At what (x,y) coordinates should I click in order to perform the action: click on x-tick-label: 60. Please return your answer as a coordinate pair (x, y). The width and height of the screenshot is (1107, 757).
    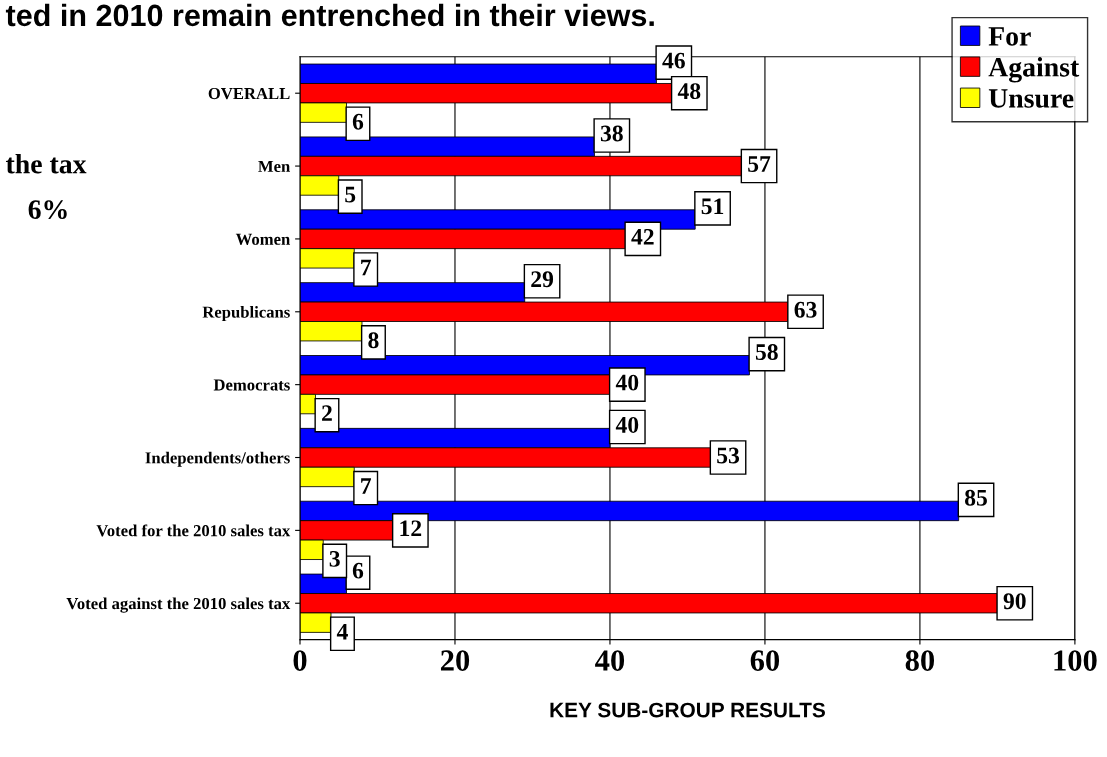
    Looking at the image, I should click on (765, 660).